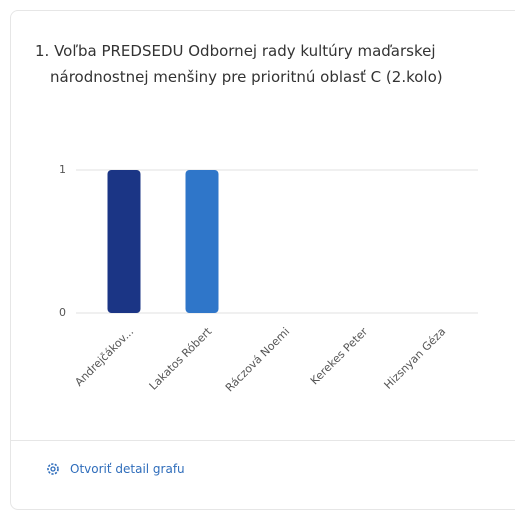 The image size is (515, 510). What do you see at coordinates (127, 469) in the screenshot?
I see `chart-detail-link: Otvoriť detail grafu` at bounding box center [127, 469].